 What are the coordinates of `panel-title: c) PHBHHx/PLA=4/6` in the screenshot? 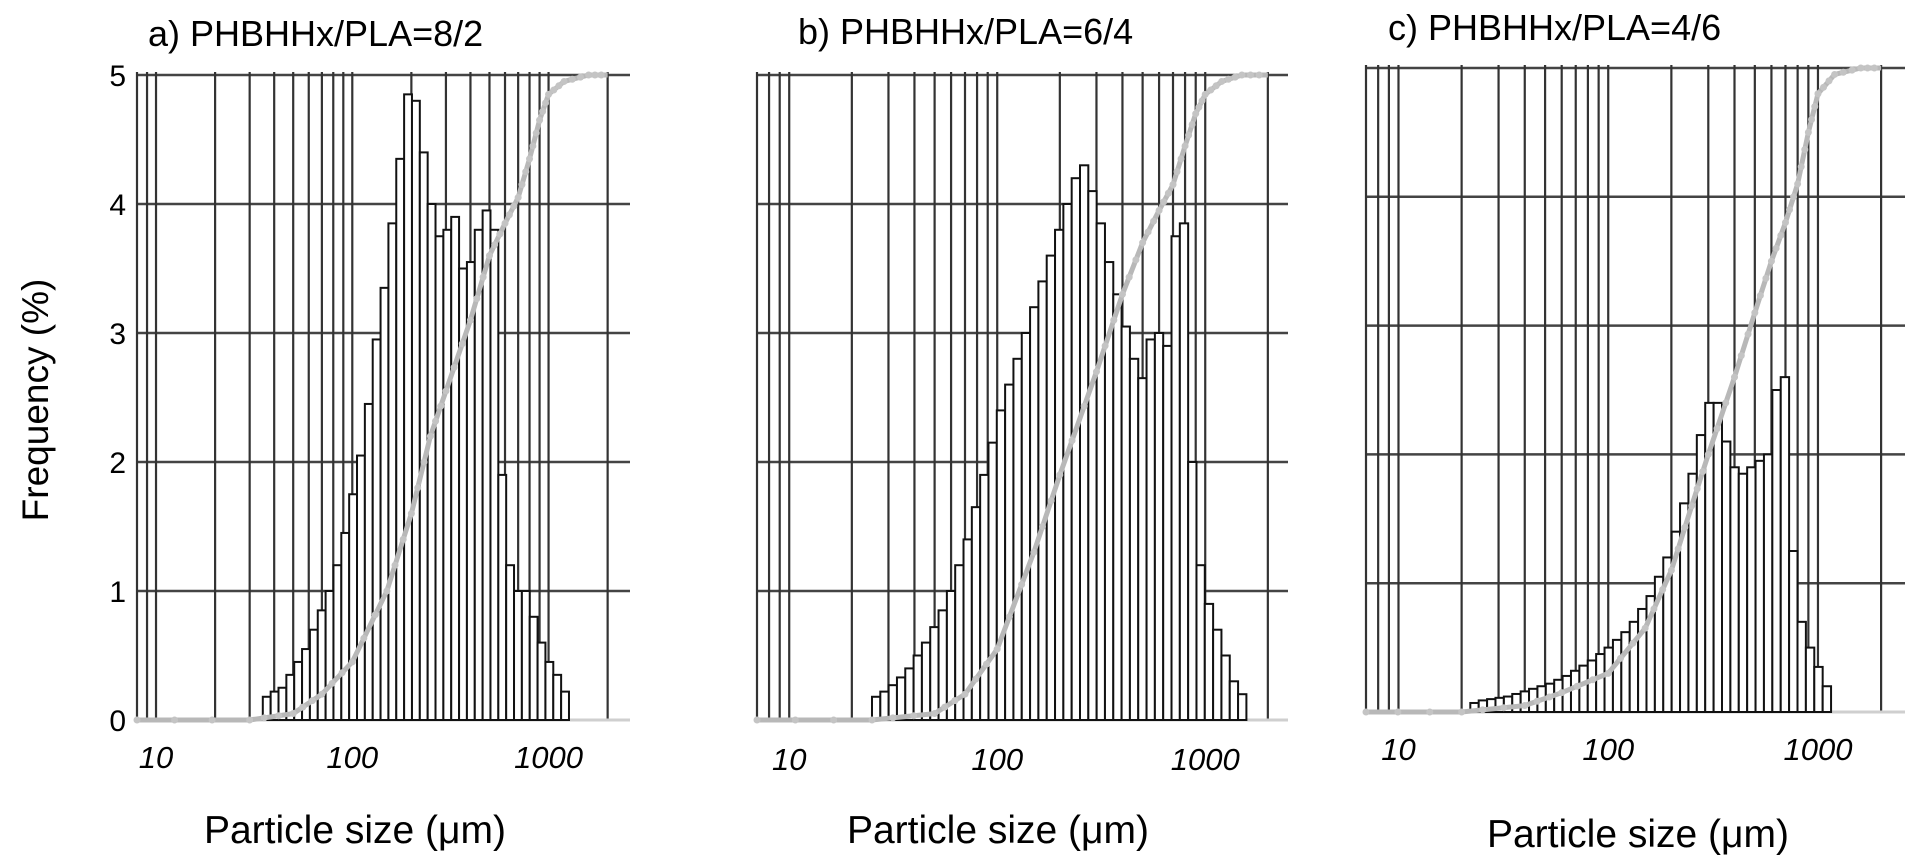 It's located at (1554, 27).